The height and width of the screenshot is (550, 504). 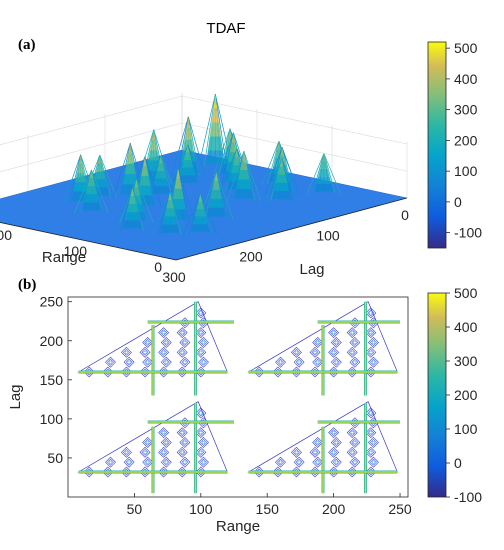 What do you see at coordinates (27, 285) in the screenshot?
I see `panel-b-label: (b)` at bounding box center [27, 285].